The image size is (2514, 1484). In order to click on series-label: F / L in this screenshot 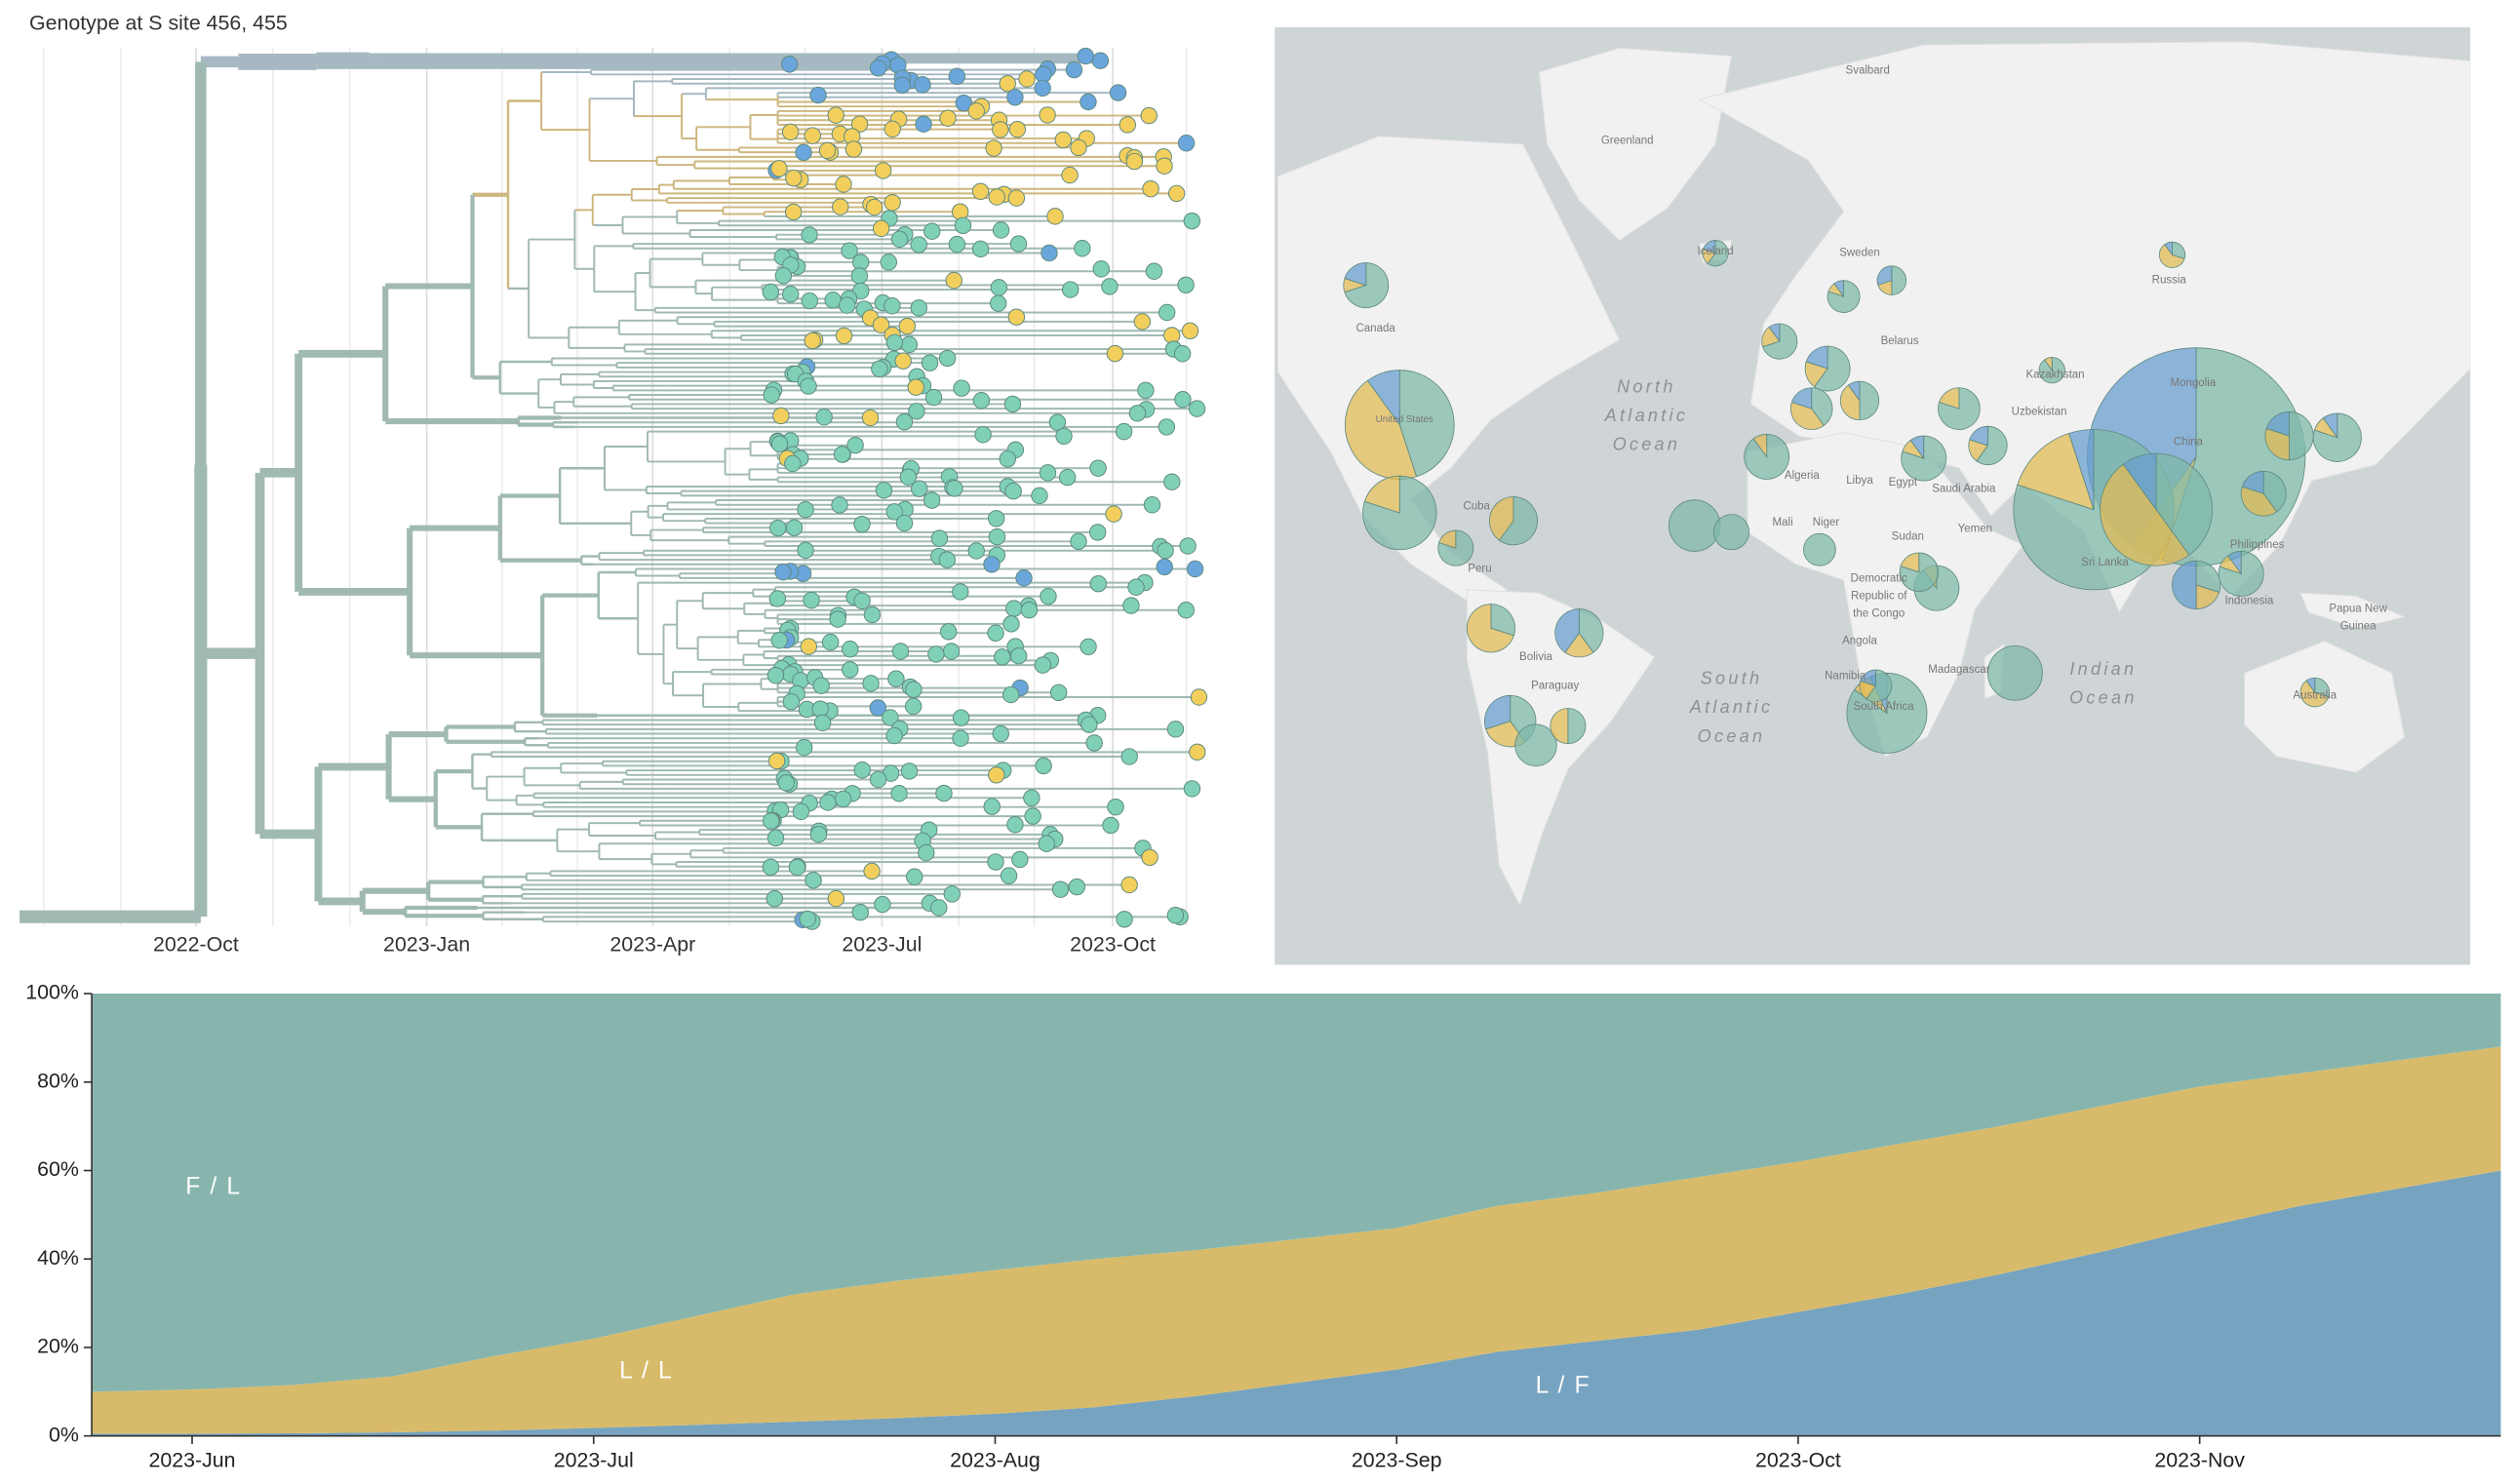, I will do `click(214, 1186)`.